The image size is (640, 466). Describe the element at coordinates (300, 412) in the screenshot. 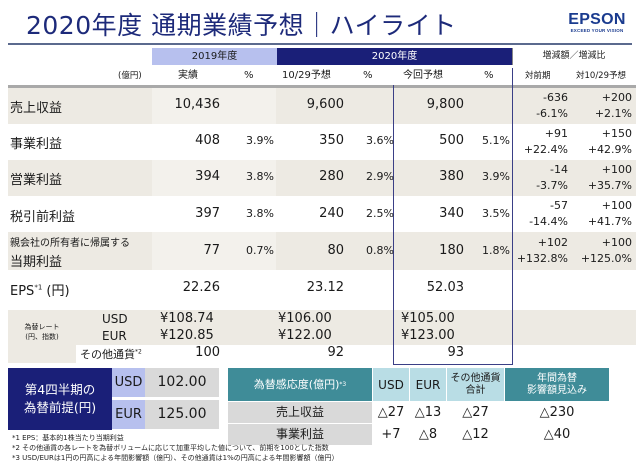

I see `sensitivity-row-label-revenue: 売上収益` at that location.